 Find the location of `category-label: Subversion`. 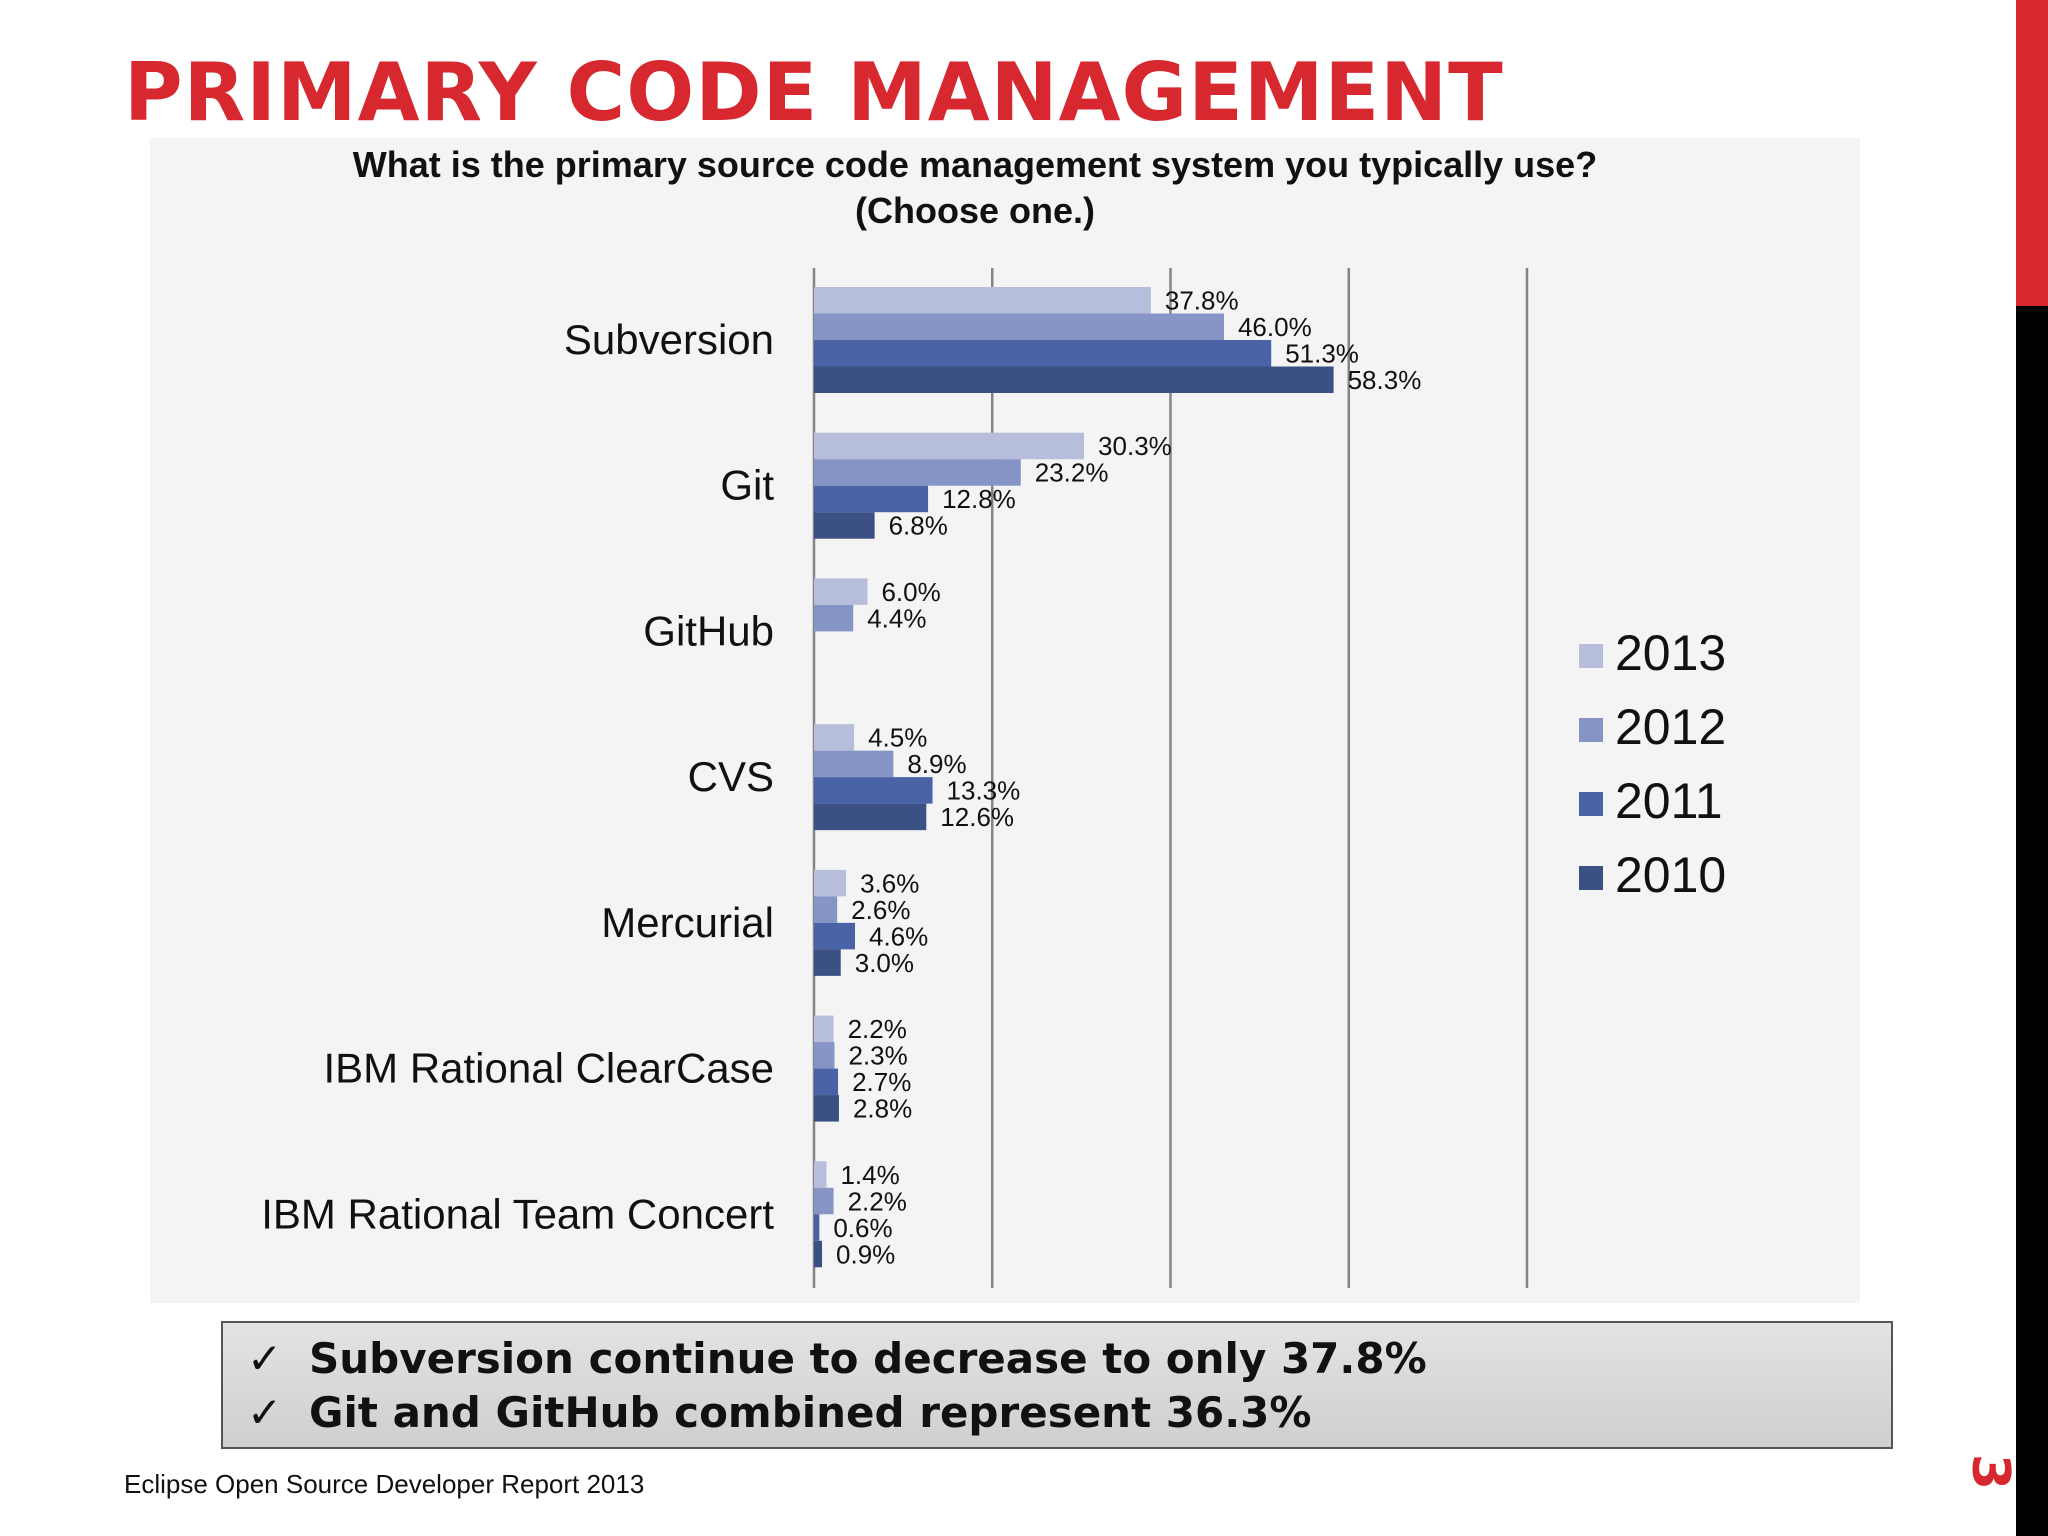

category-label: Subversion is located at coordinates (669, 339).